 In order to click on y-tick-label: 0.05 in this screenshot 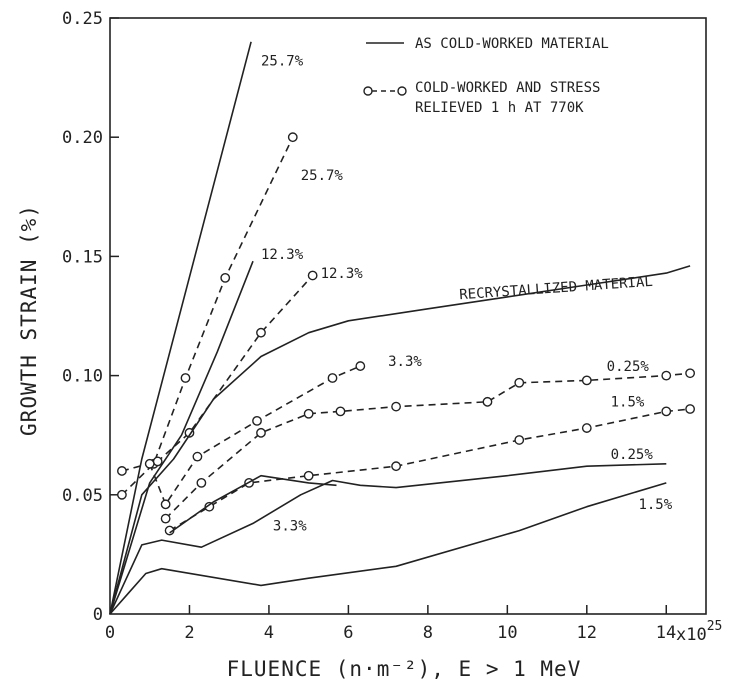, I will do `click(82, 496)`.